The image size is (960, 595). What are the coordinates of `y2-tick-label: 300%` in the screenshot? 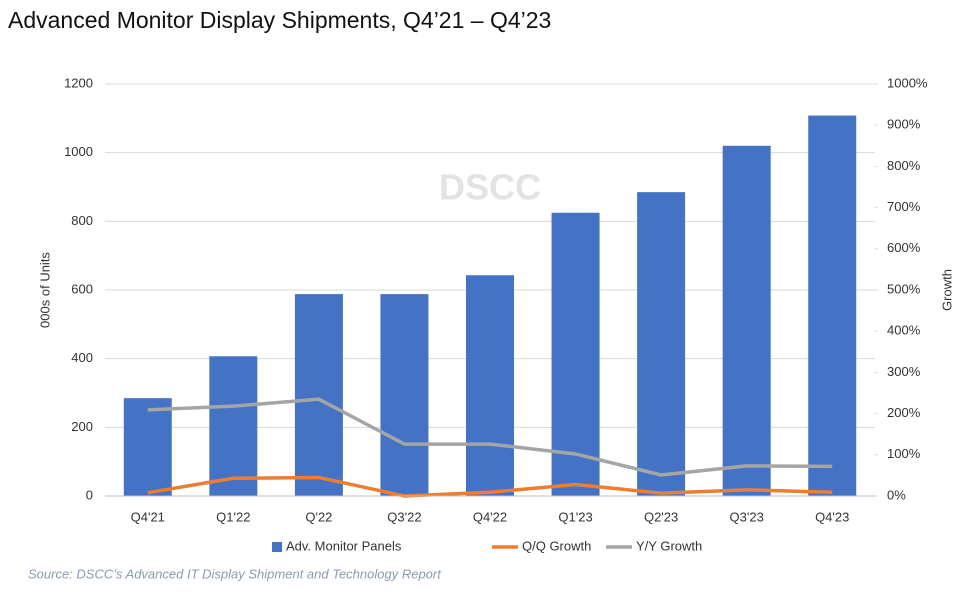 It's located at (904, 371).